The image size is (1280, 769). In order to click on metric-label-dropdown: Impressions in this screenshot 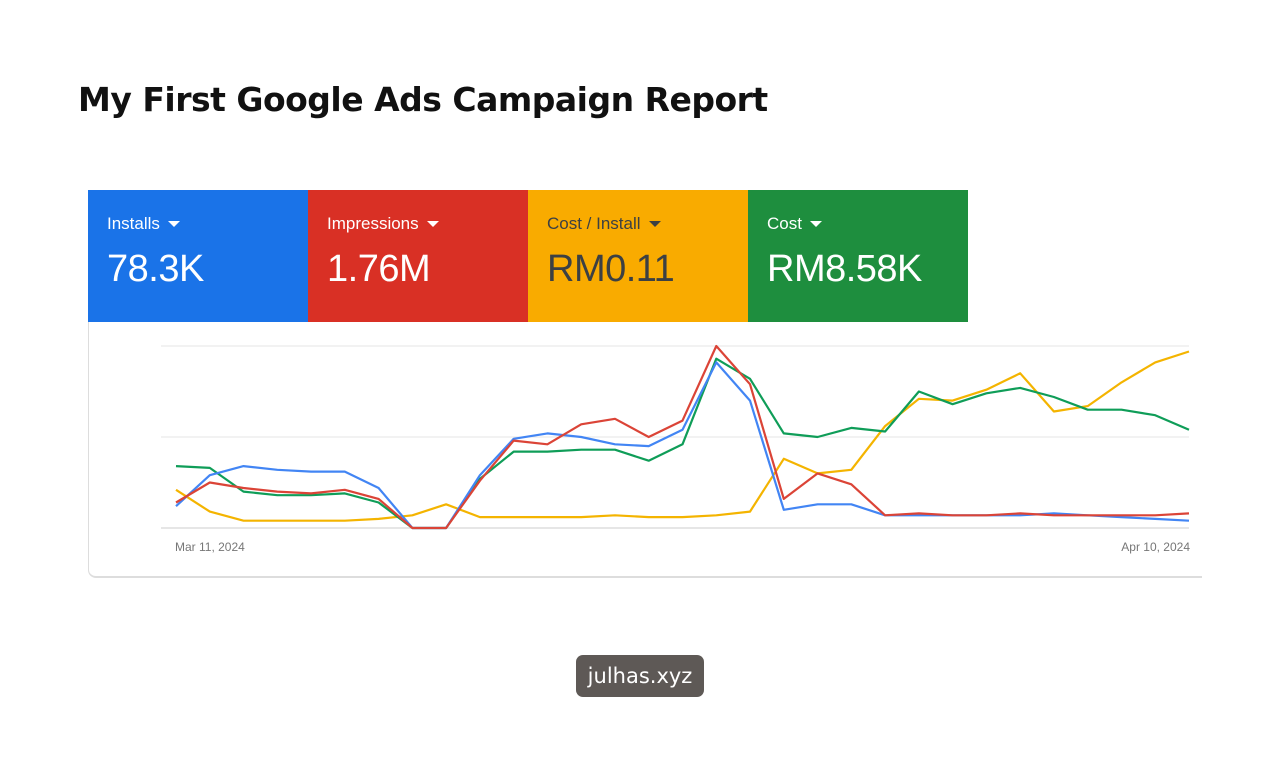, I will do `click(427, 224)`.